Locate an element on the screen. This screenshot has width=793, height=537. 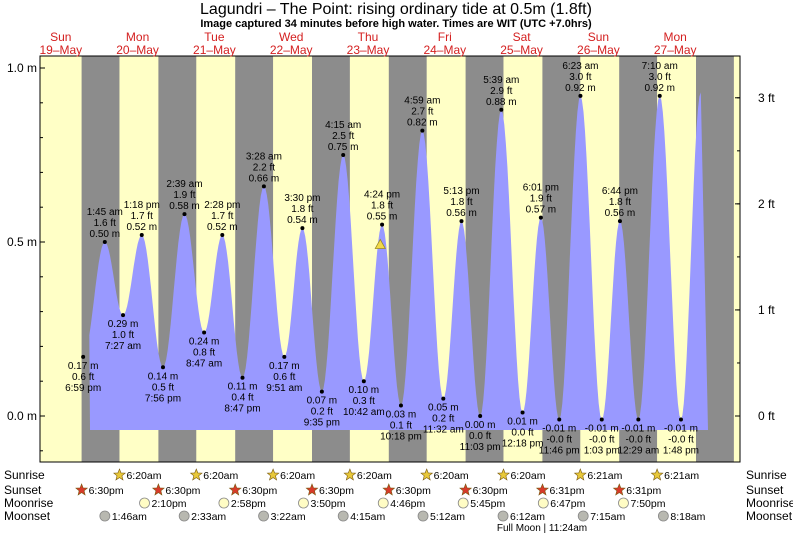
extreme-m: 0.58 m is located at coordinates (184, 206).